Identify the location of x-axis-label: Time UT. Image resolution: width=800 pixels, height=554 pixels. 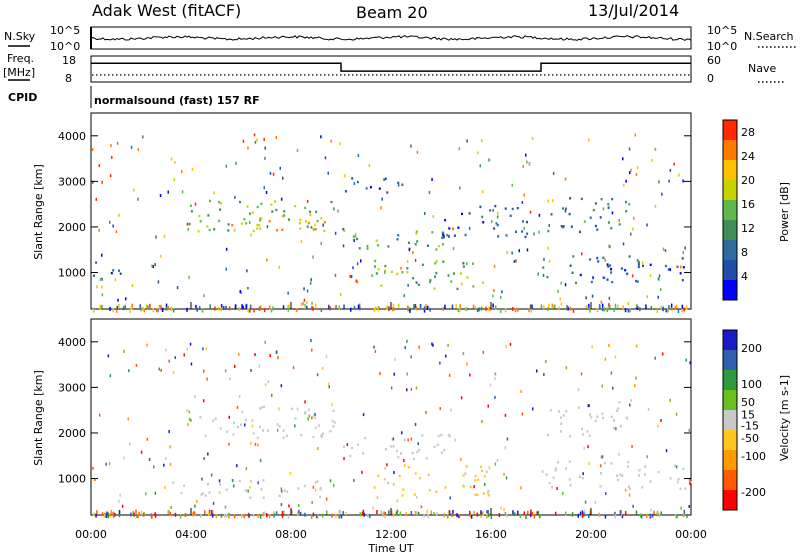
(390, 548).